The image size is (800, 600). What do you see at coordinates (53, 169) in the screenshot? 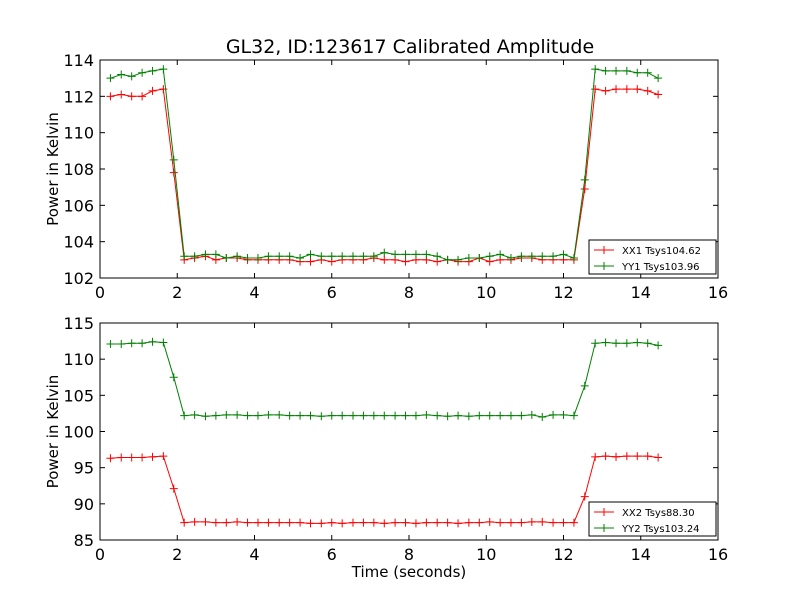
I see `y-axis-label: Power in Kelvin` at bounding box center [53, 169].